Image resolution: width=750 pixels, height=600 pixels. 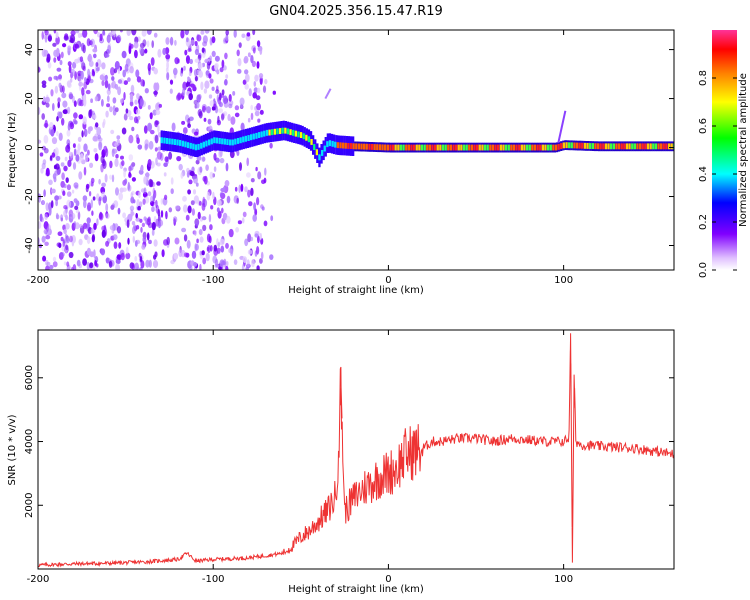 What do you see at coordinates (29, 441) in the screenshot?
I see `snr-y-tick-label: 4000` at bounding box center [29, 441].